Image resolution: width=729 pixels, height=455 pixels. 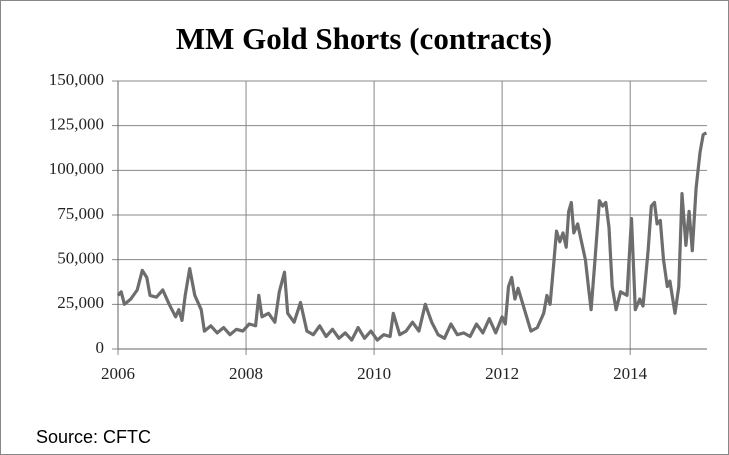 What do you see at coordinates (502, 373) in the screenshot?
I see `x-tick-label: 2012` at bounding box center [502, 373].